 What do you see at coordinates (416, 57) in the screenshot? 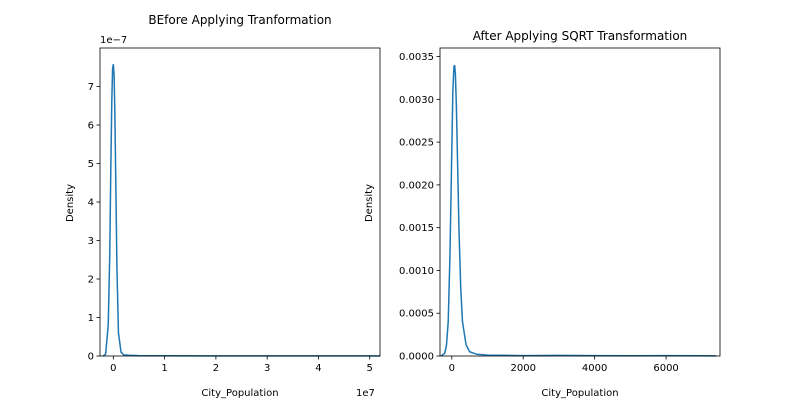
I see `y-tick-label: 0.0035` at bounding box center [416, 57].